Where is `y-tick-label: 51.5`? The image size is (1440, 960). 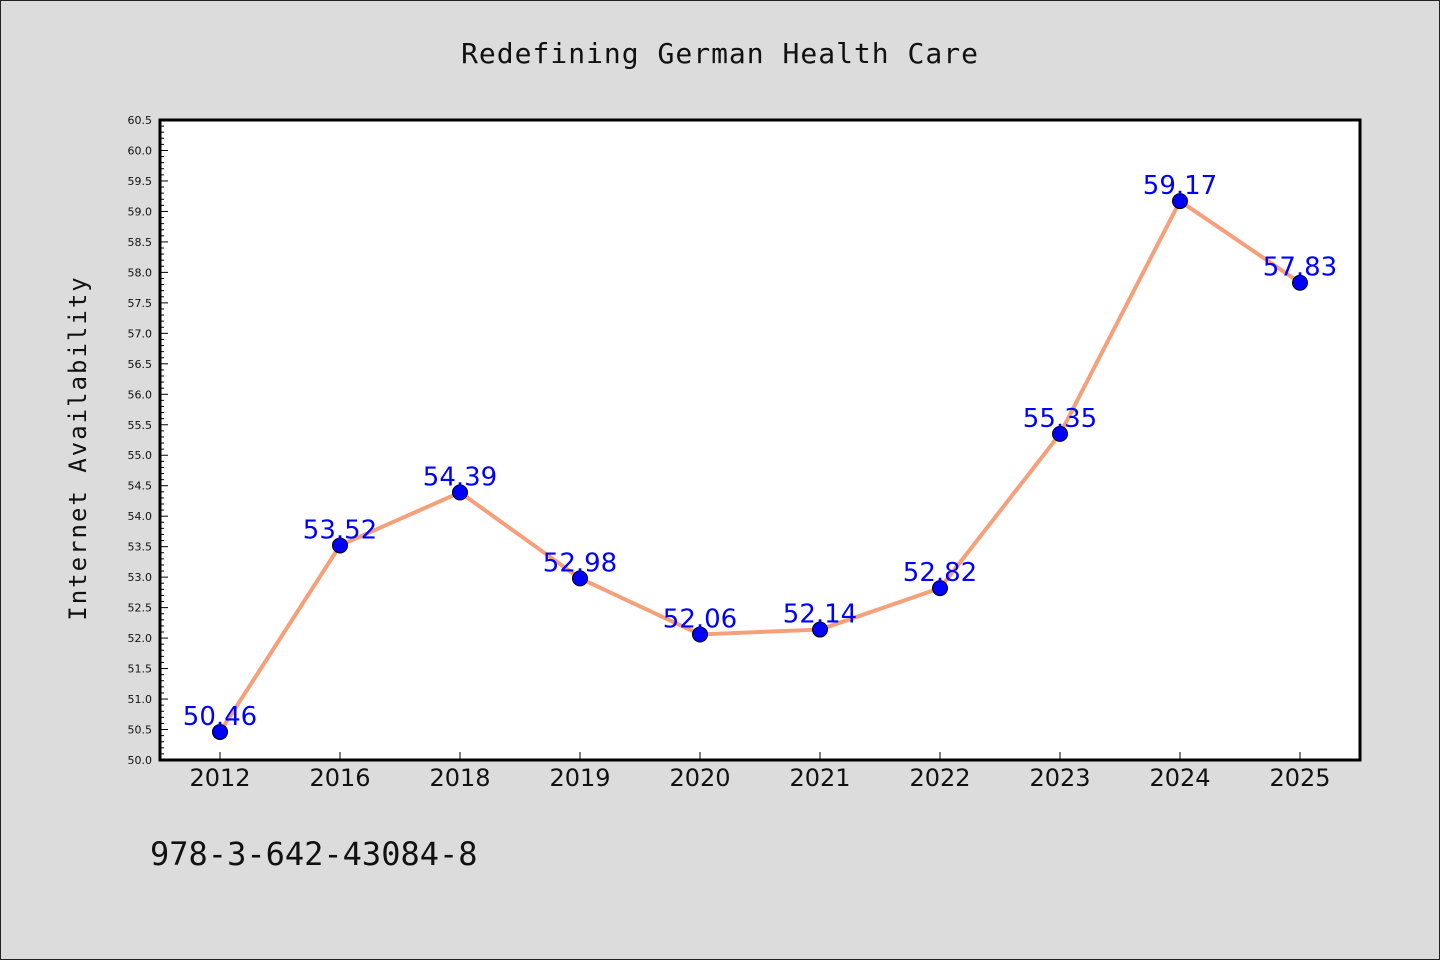 y-tick-label: 51.5 is located at coordinates (140, 669).